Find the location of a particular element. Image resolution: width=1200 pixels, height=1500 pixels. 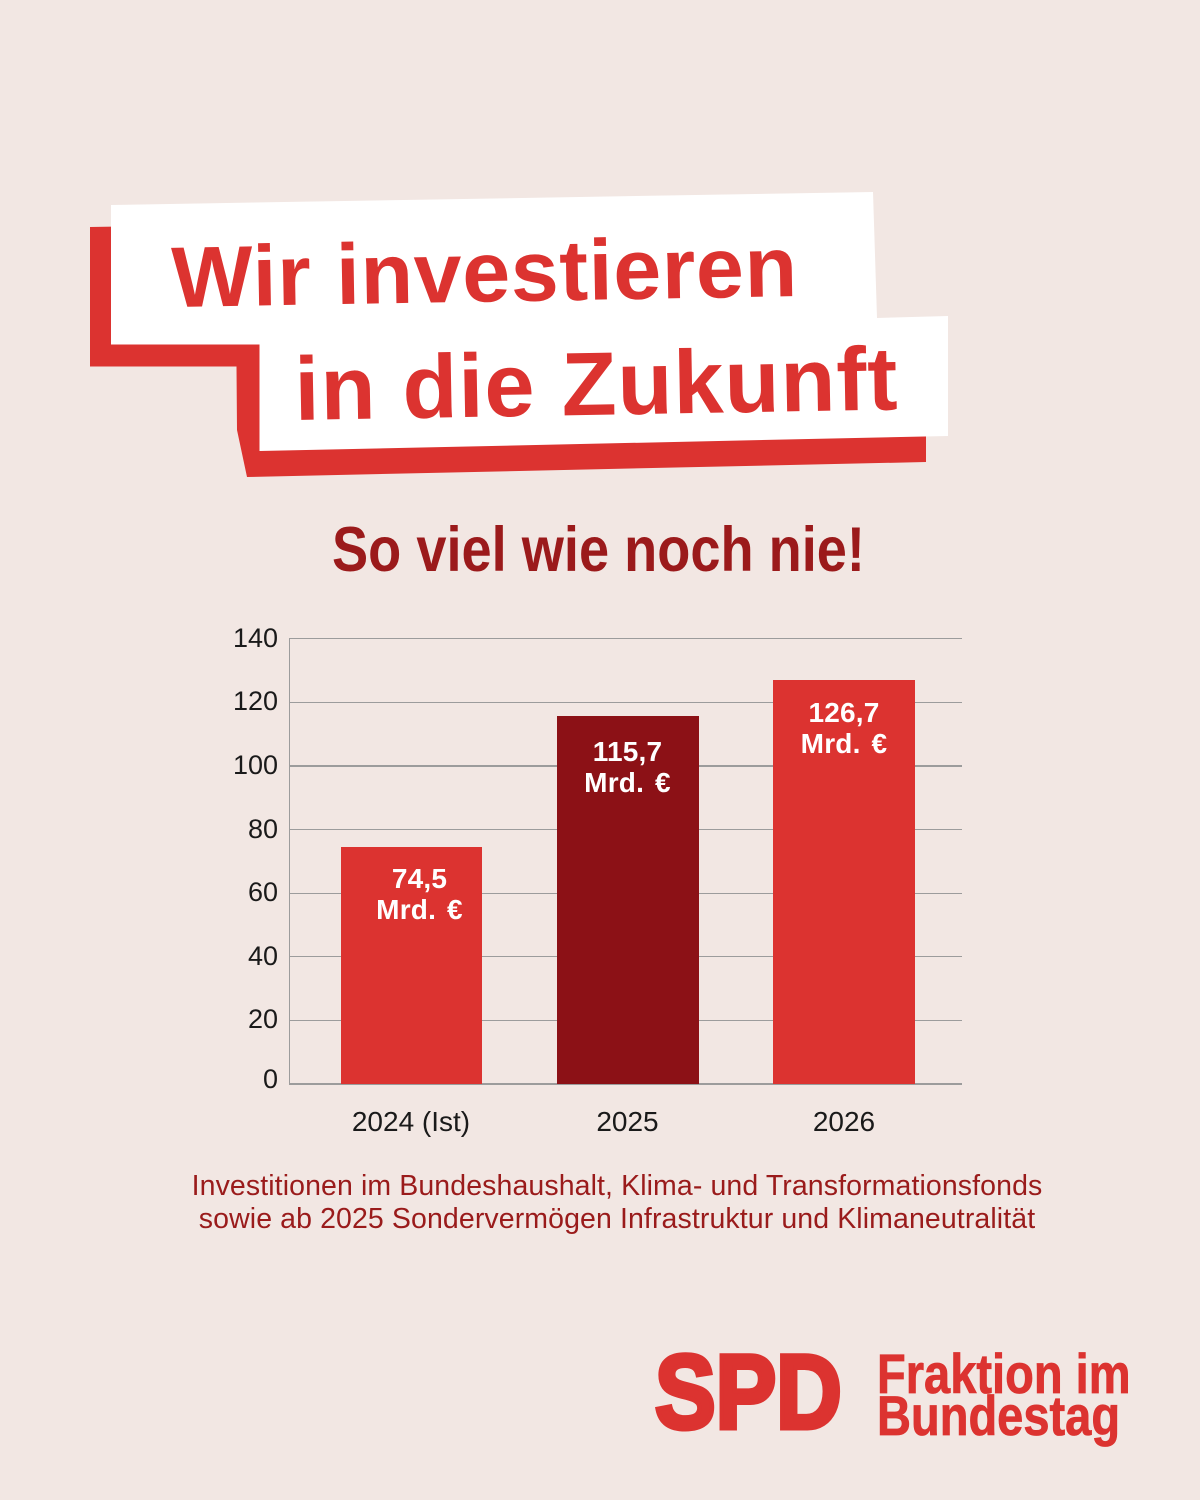

svg-text: in die Zukunft is located at coordinates (597, 384).